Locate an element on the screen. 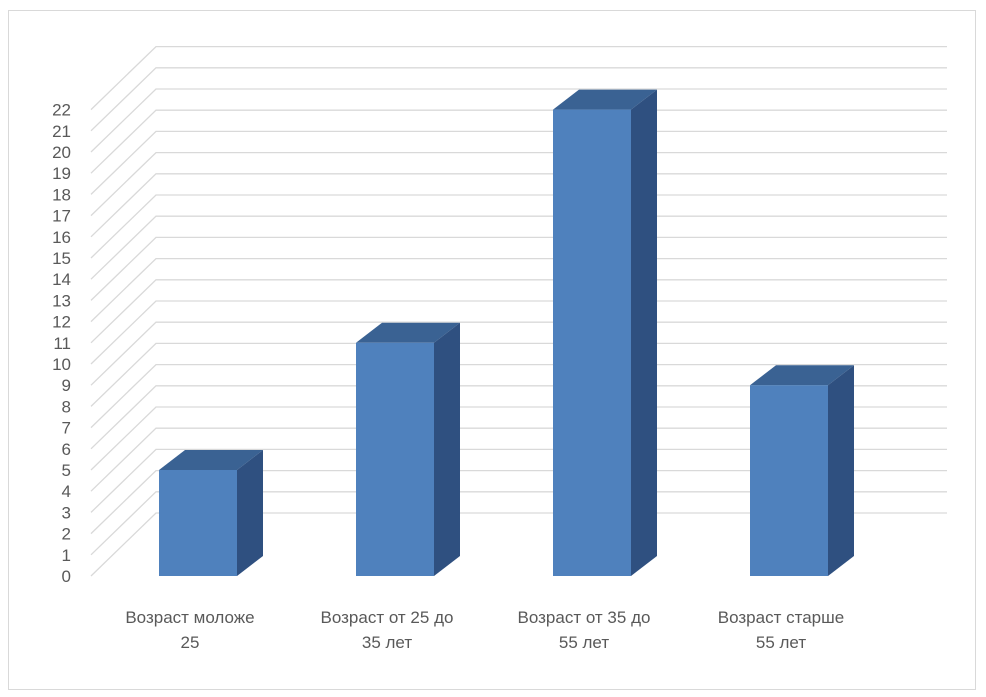 This screenshot has width=986, height=697. y-tick-label: 4 is located at coordinates (66, 491).